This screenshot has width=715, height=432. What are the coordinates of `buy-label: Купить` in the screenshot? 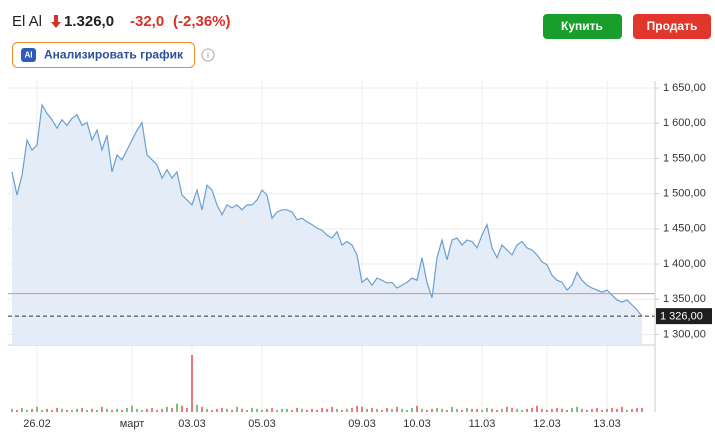 It's located at (582, 26).